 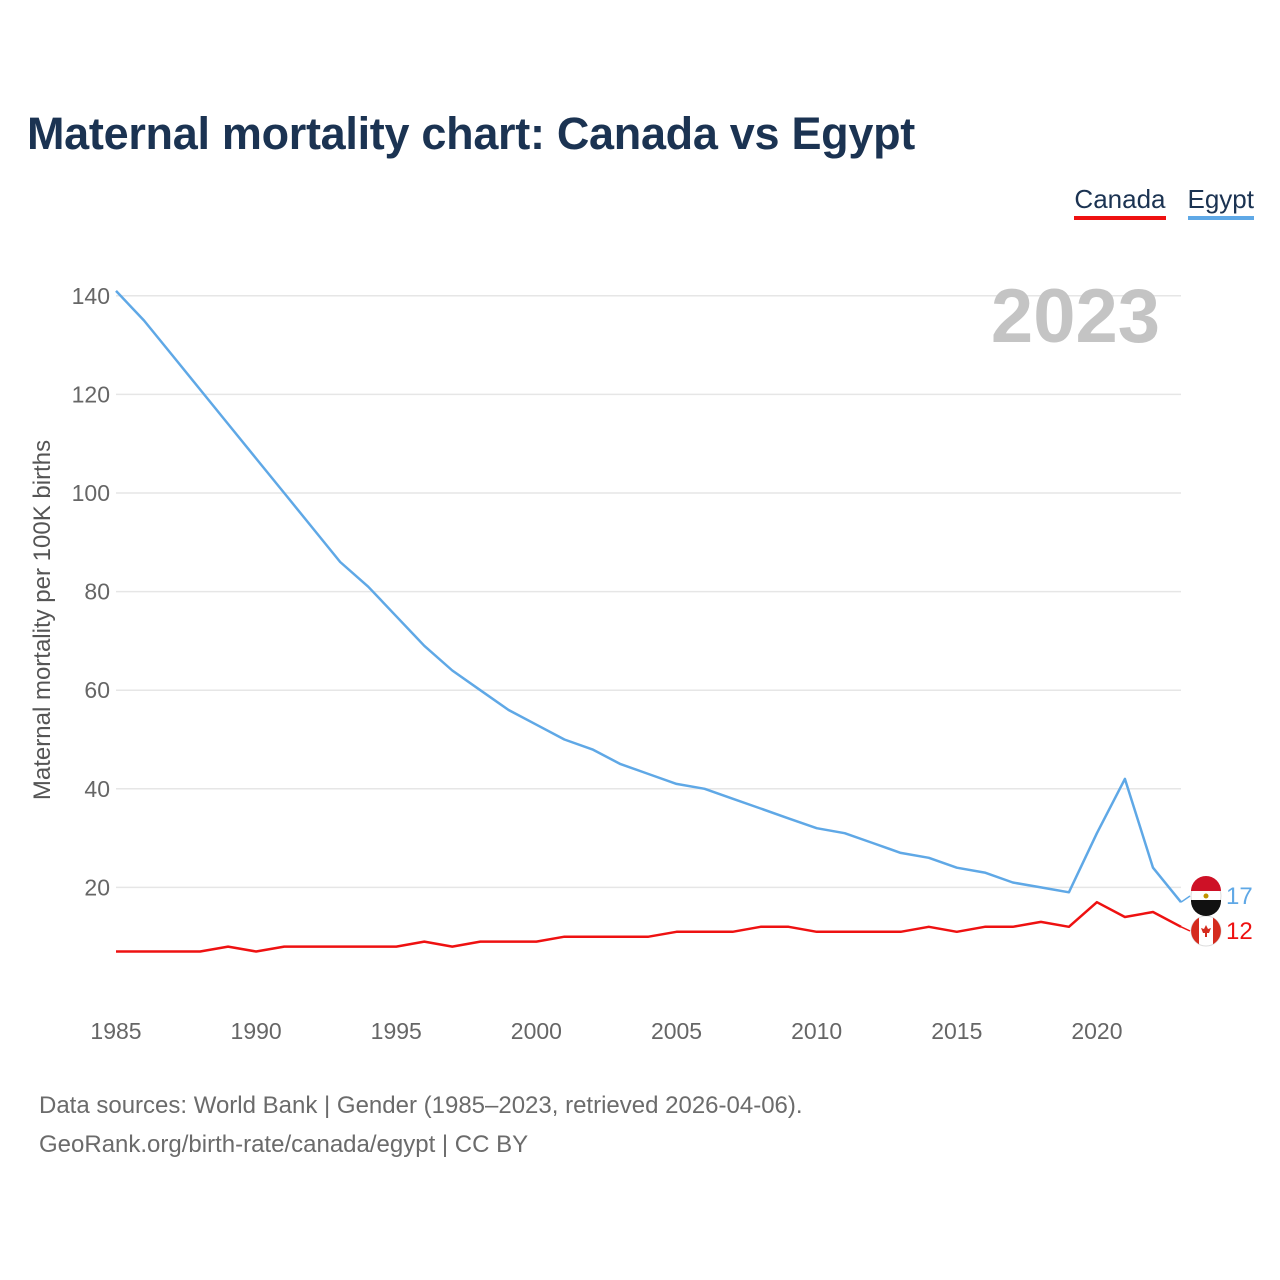 I want to click on legend-item-canada: Canada, so click(x=1120, y=202).